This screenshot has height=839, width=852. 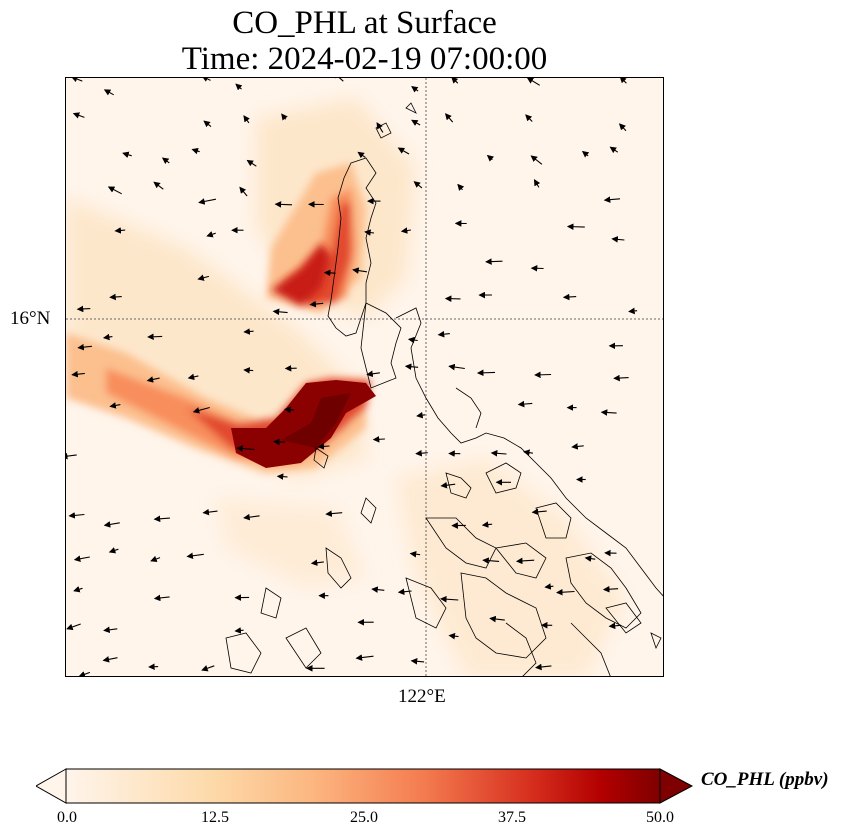 I want to click on colorbar-tick-label: 37.5, so click(x=512, y=817).